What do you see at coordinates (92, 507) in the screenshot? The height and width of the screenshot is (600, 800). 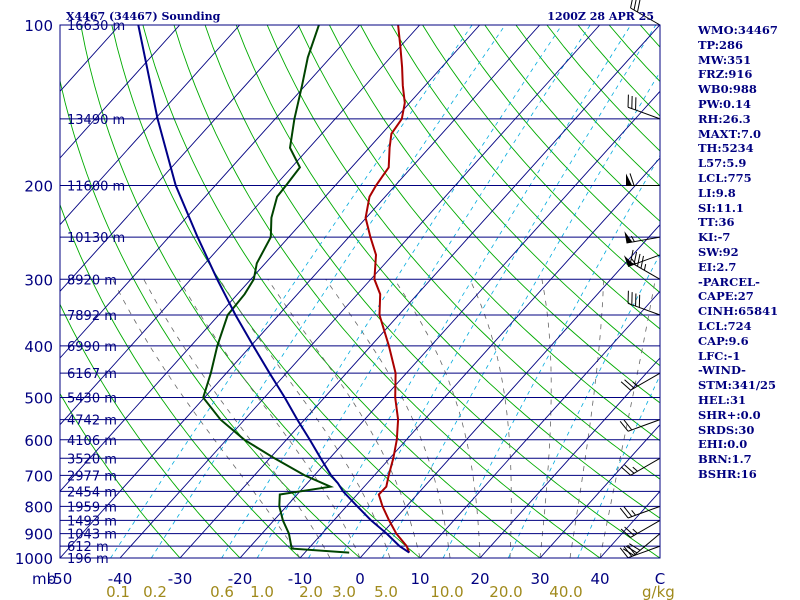 I see `height-label: 1959 m` at bounding box center [92, 507].